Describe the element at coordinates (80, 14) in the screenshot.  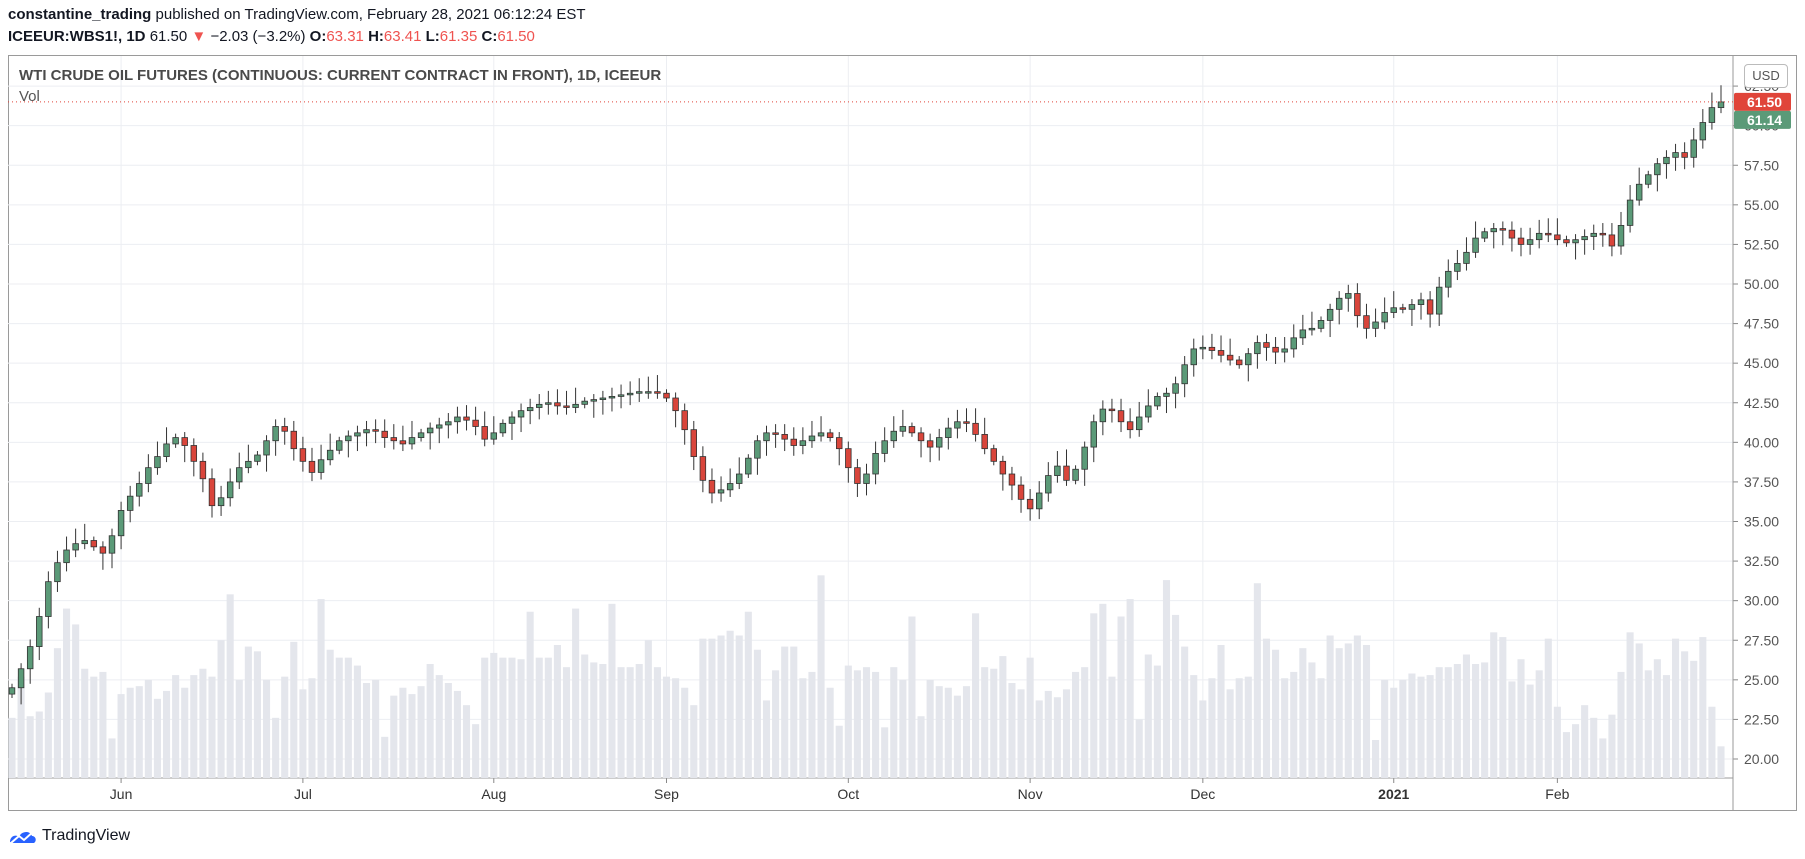
I see `publisher-name: constantine_trading` at that location.